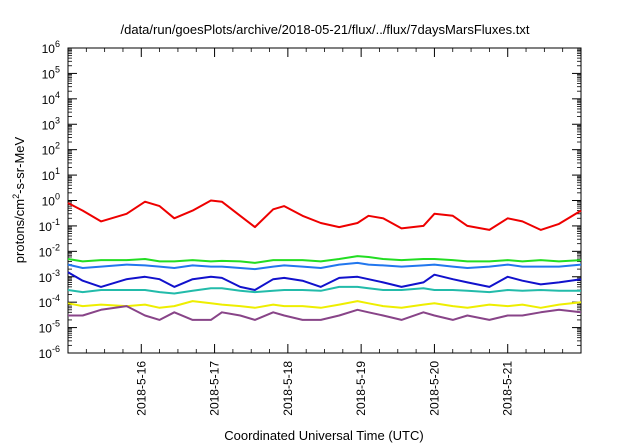  What do you see at coordinates (16, 196) in the screenshot?
I see `y-axis-label-sup: 2` at bounding box center [16, 196].